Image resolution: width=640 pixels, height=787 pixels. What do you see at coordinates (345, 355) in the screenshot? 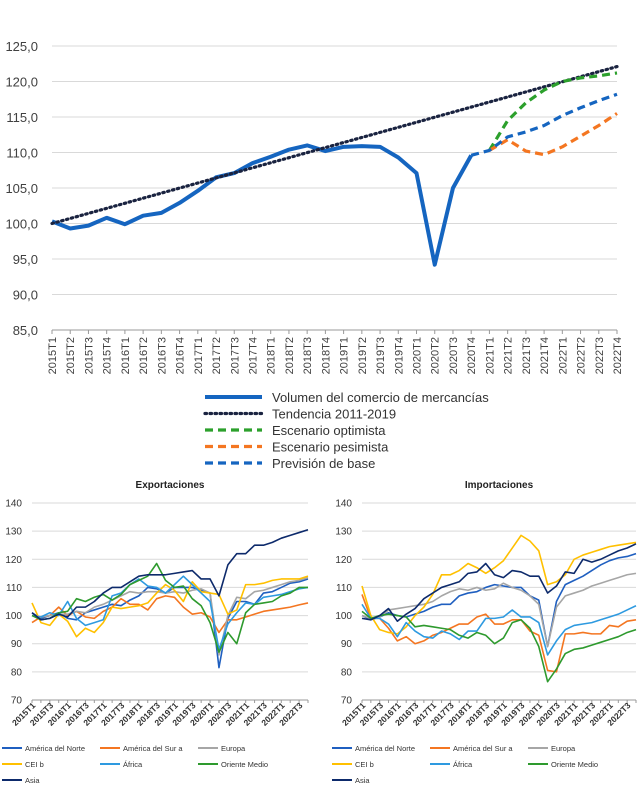
I see `x-tick-label: 2019T1` at bounding box center [345, 355].